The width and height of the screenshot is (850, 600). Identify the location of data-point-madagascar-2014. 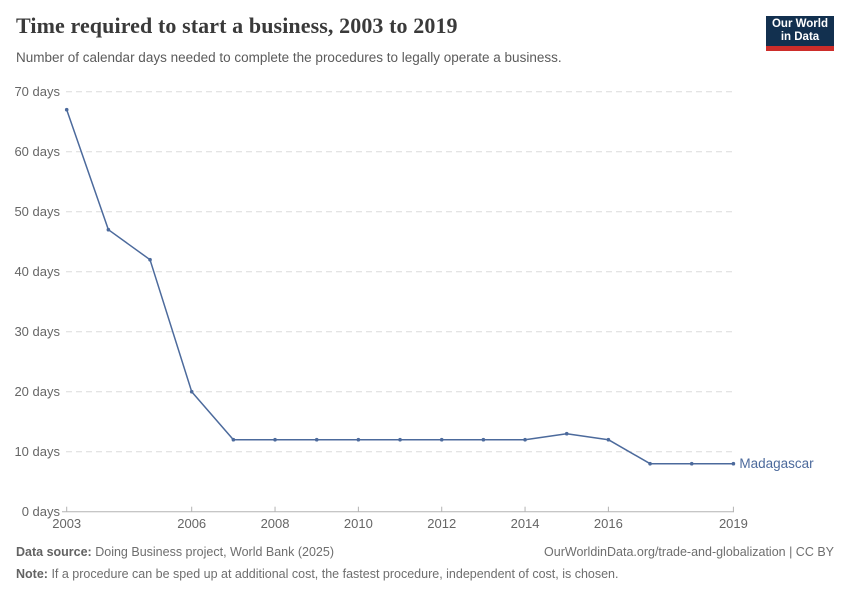
(525, 439).